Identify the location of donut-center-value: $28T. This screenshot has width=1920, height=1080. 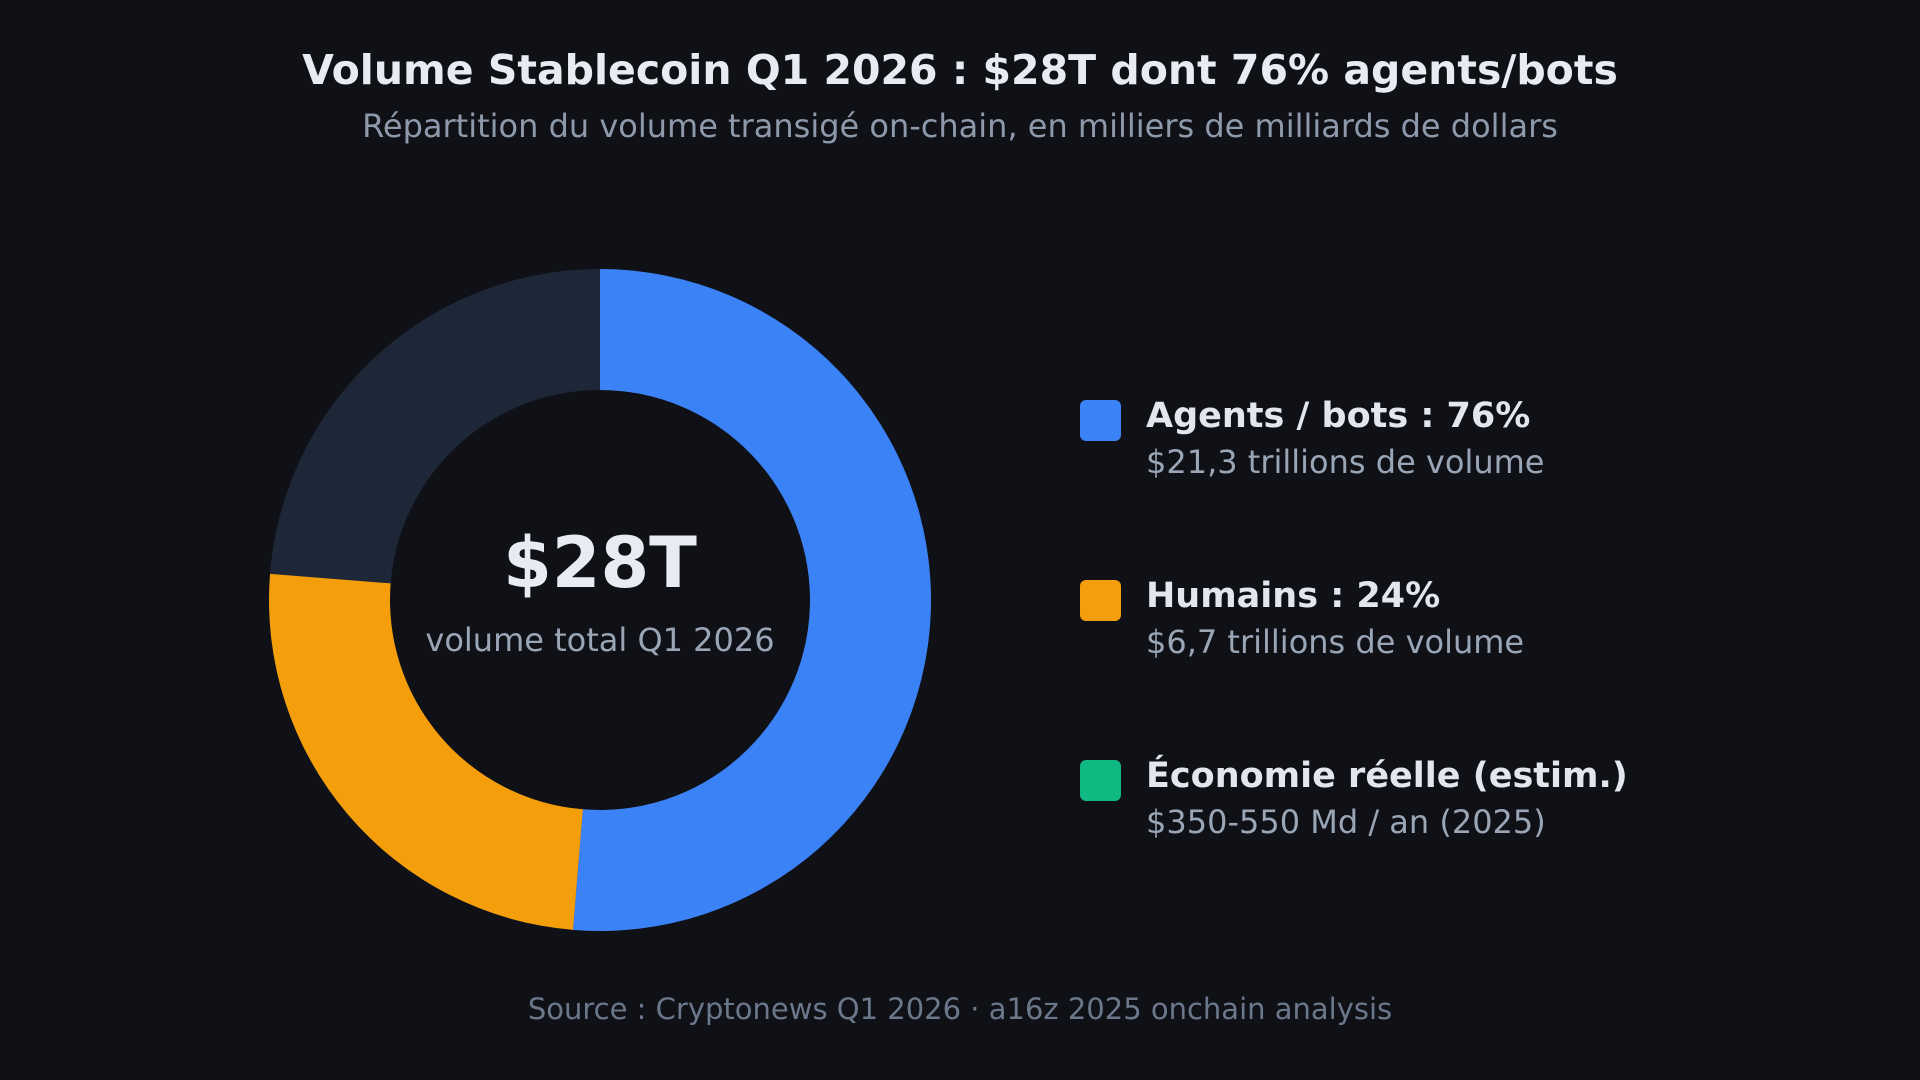
(600, 563).